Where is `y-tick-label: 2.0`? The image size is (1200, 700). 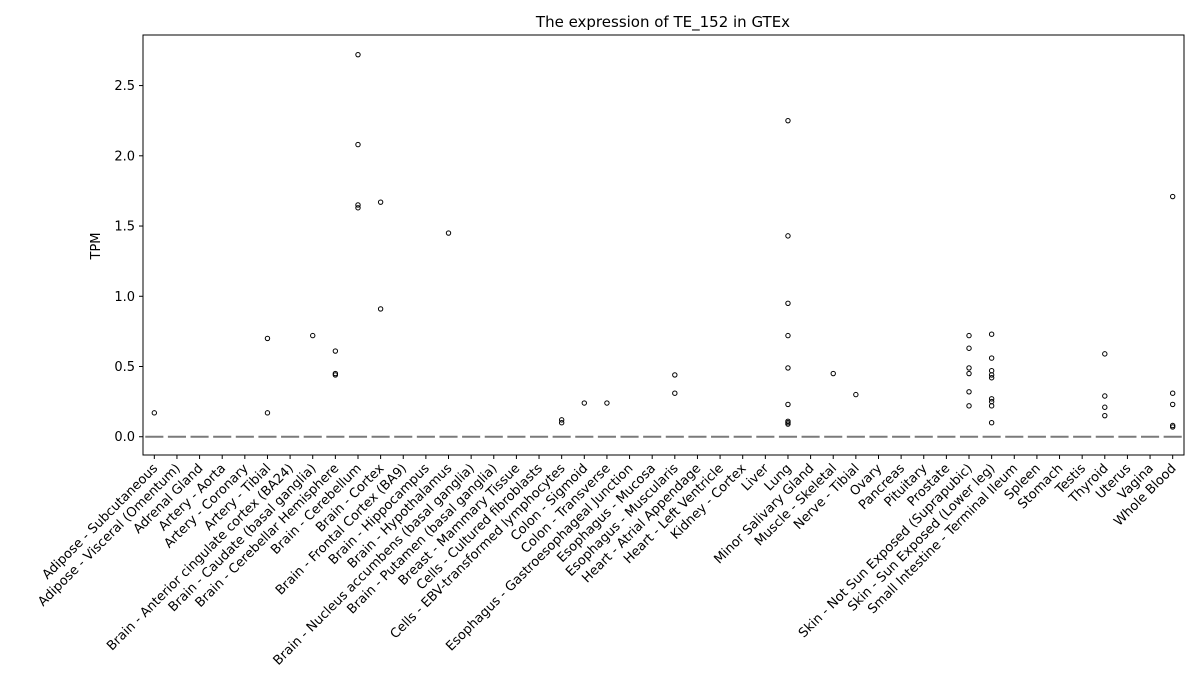
y-tick-label: 2.0 is located at coordinates (124, 156).